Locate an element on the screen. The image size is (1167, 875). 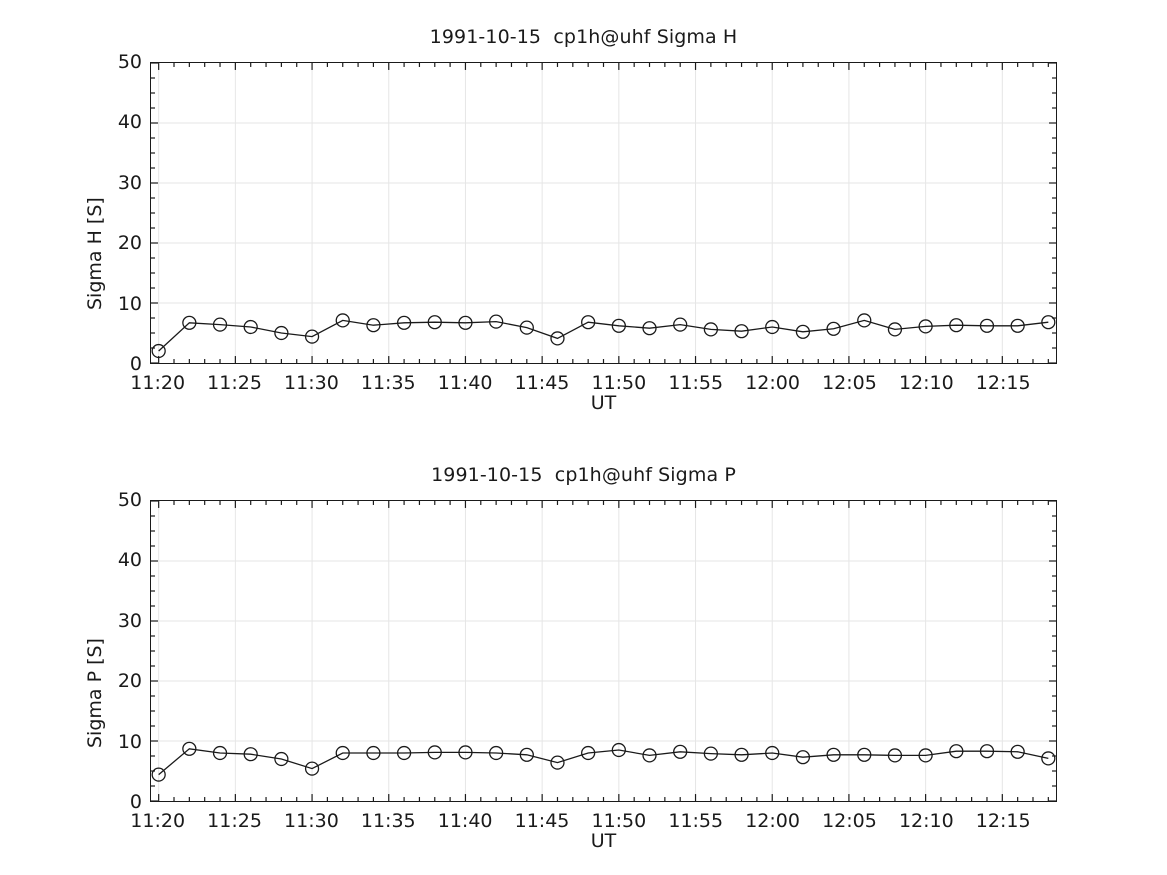
y-tick-label: 10 is located at coordinates (129, 741).